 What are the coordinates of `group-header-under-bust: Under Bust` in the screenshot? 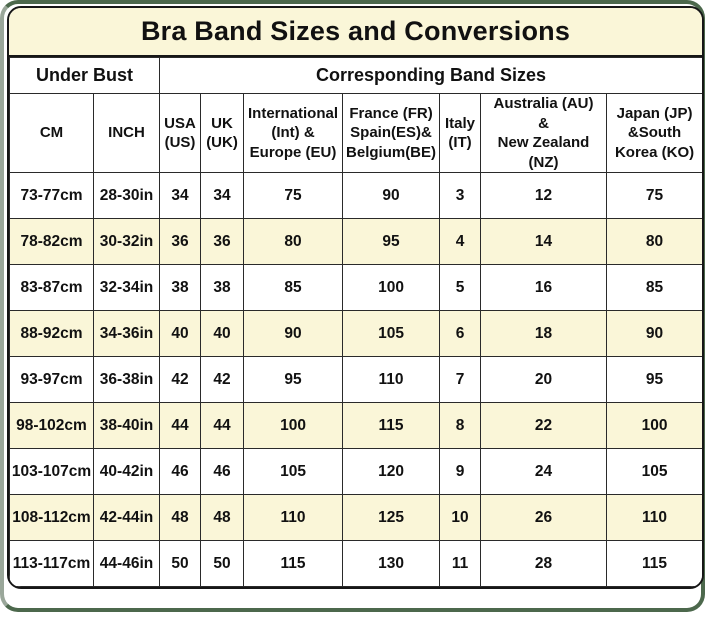 It's located at (85, 75).